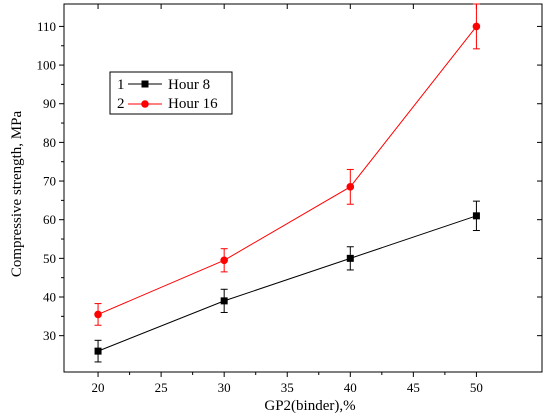 The height and width of the screenshot is (417, 550). I want to click on y-tick-label-50: 50, so click(49, 258).